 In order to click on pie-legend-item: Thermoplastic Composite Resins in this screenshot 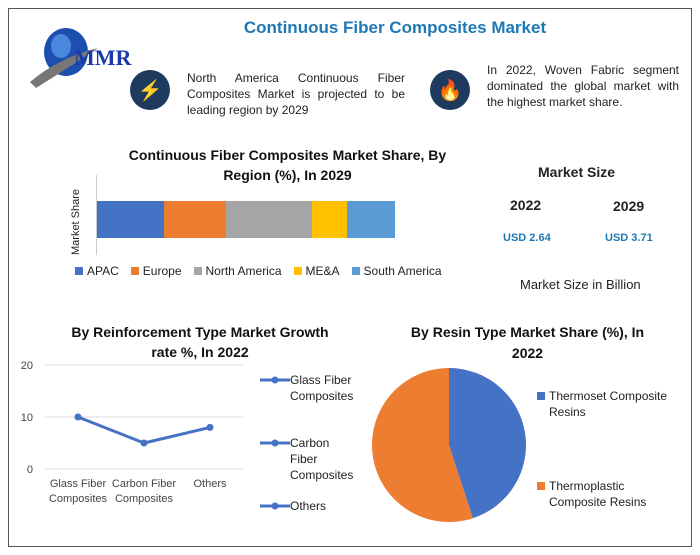, I will do `click(607, 494)`.